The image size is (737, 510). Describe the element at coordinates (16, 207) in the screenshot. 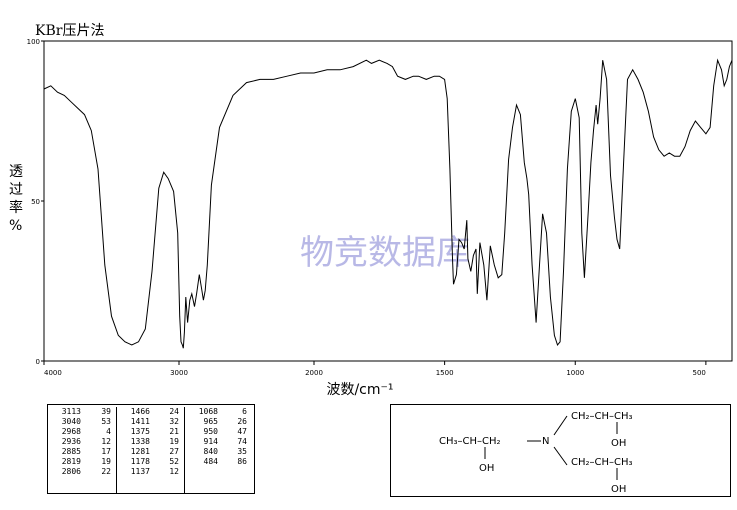

I see `y-label-char: 率` at that location.